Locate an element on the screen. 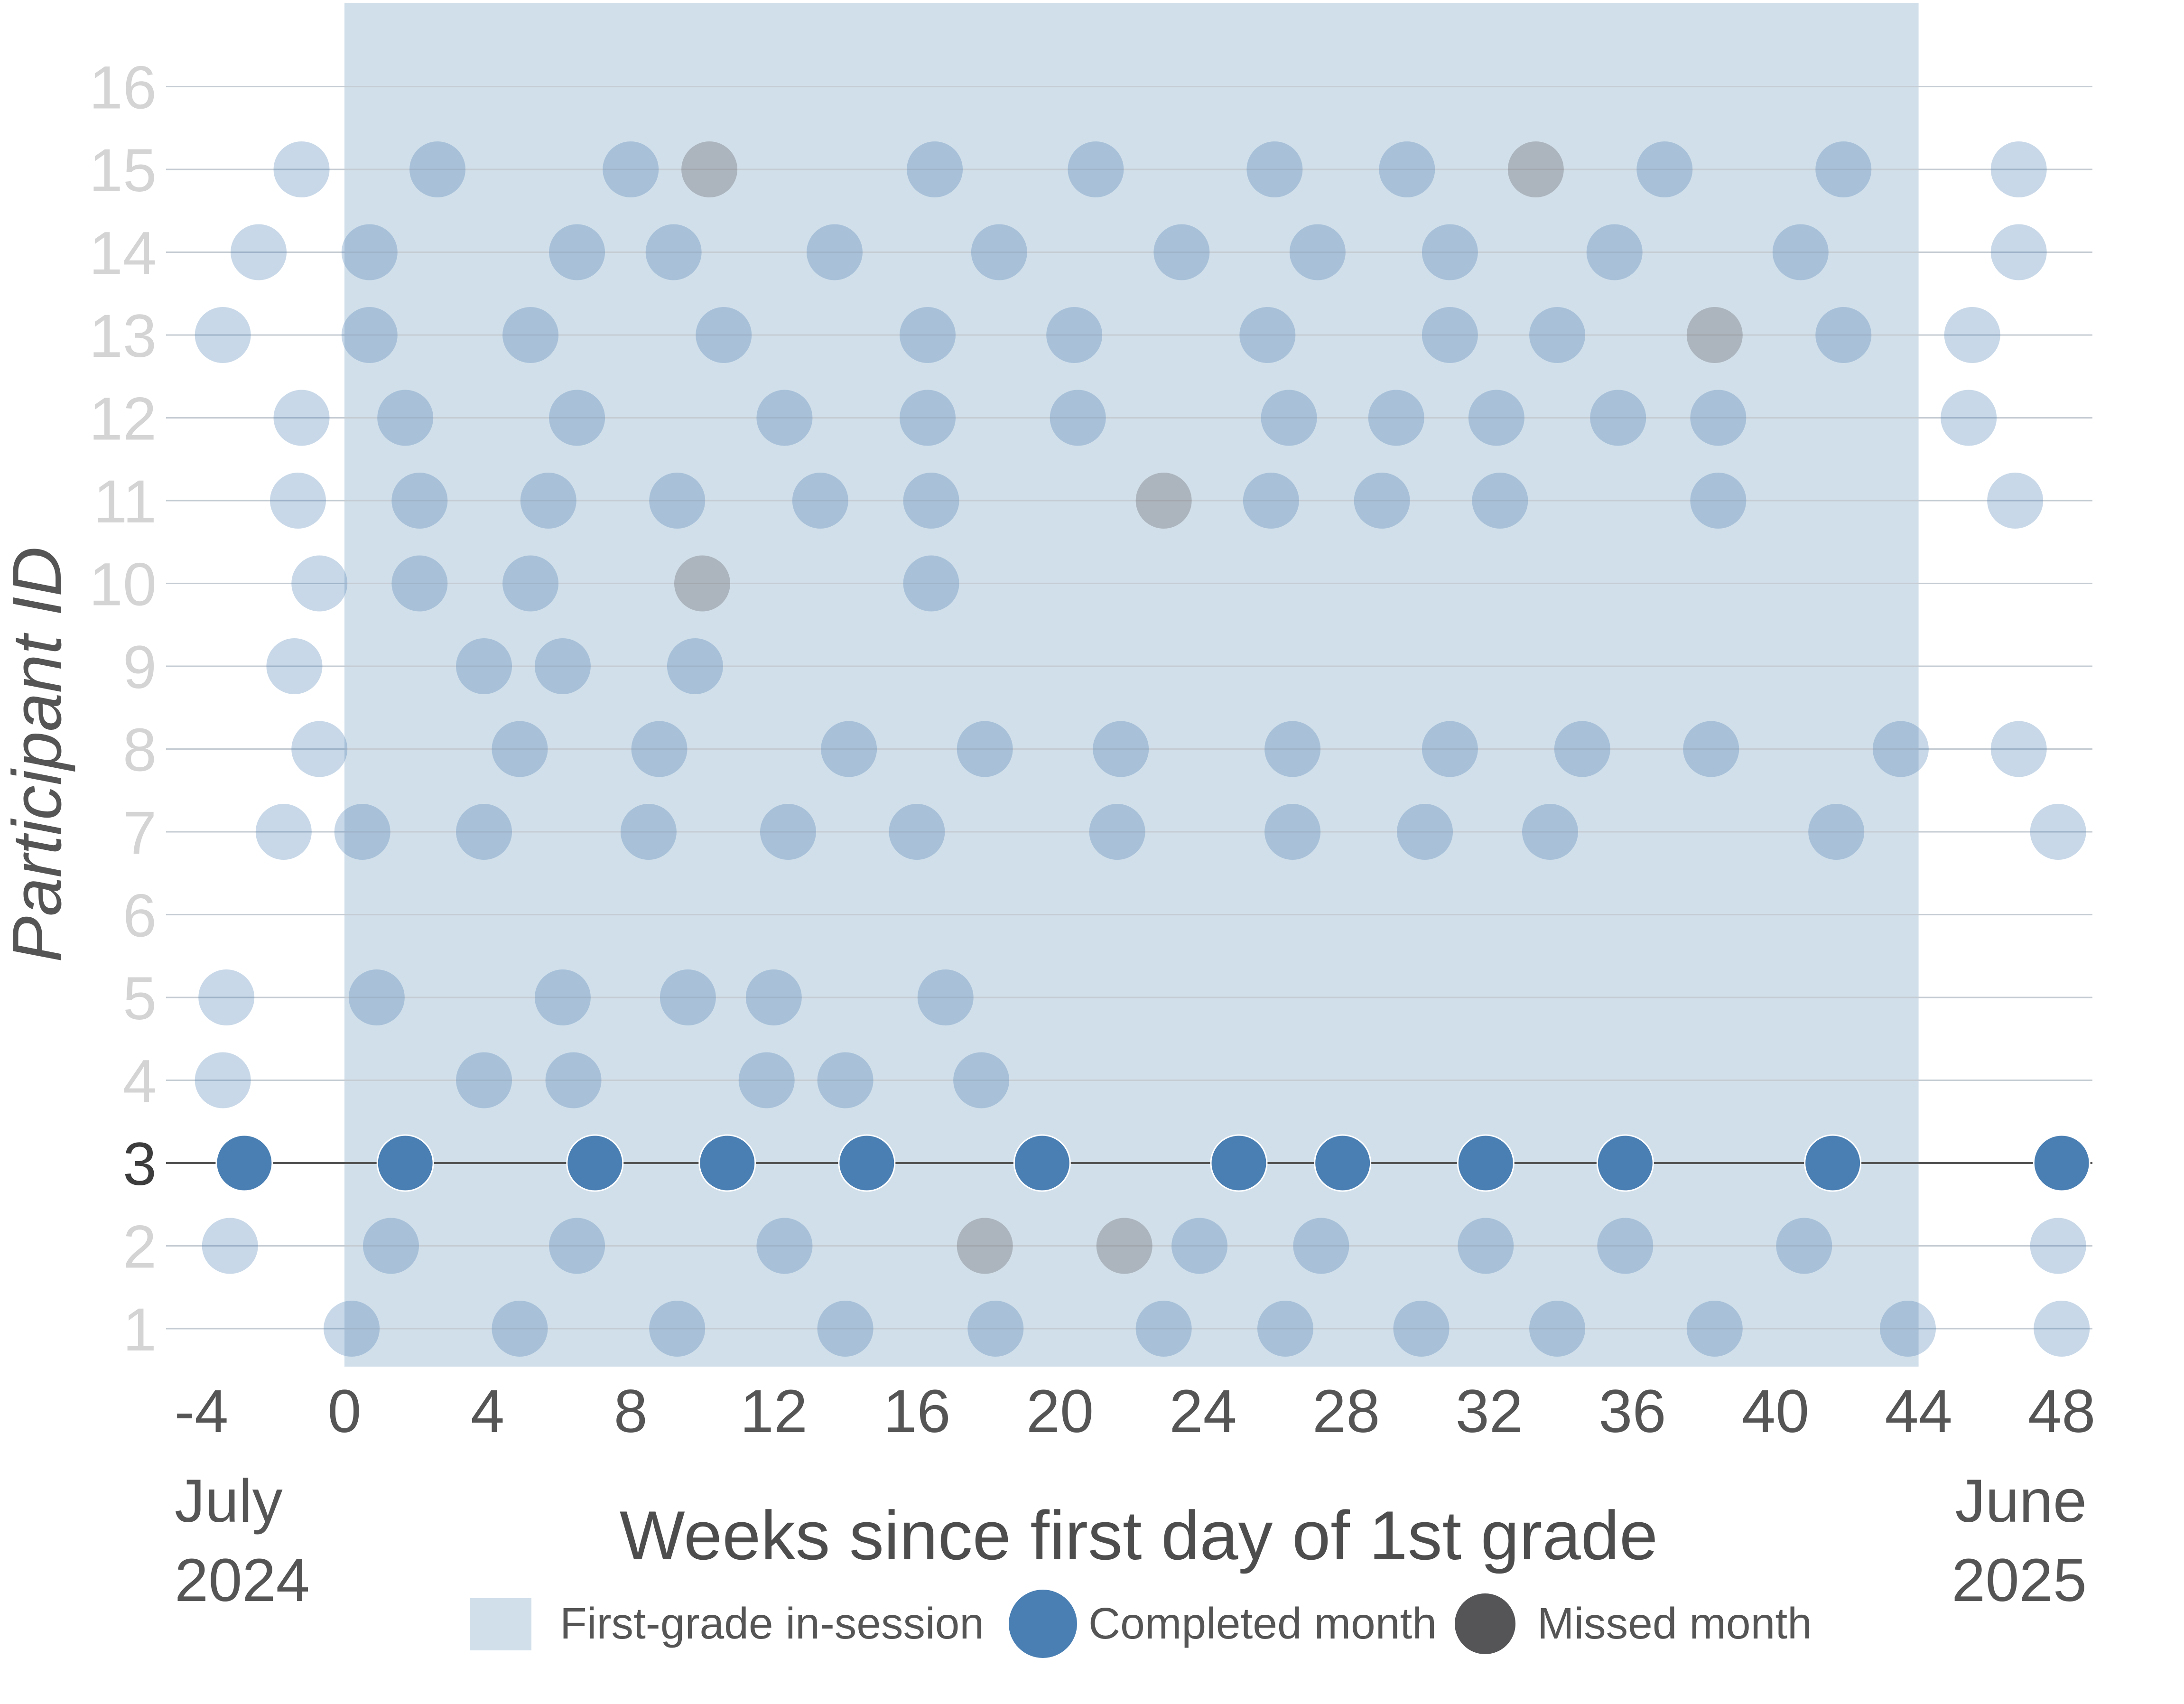 The width and height of the screenshot is (2184, 1704). x-tick-label: 32 is located at coordinates (1489, 1411).